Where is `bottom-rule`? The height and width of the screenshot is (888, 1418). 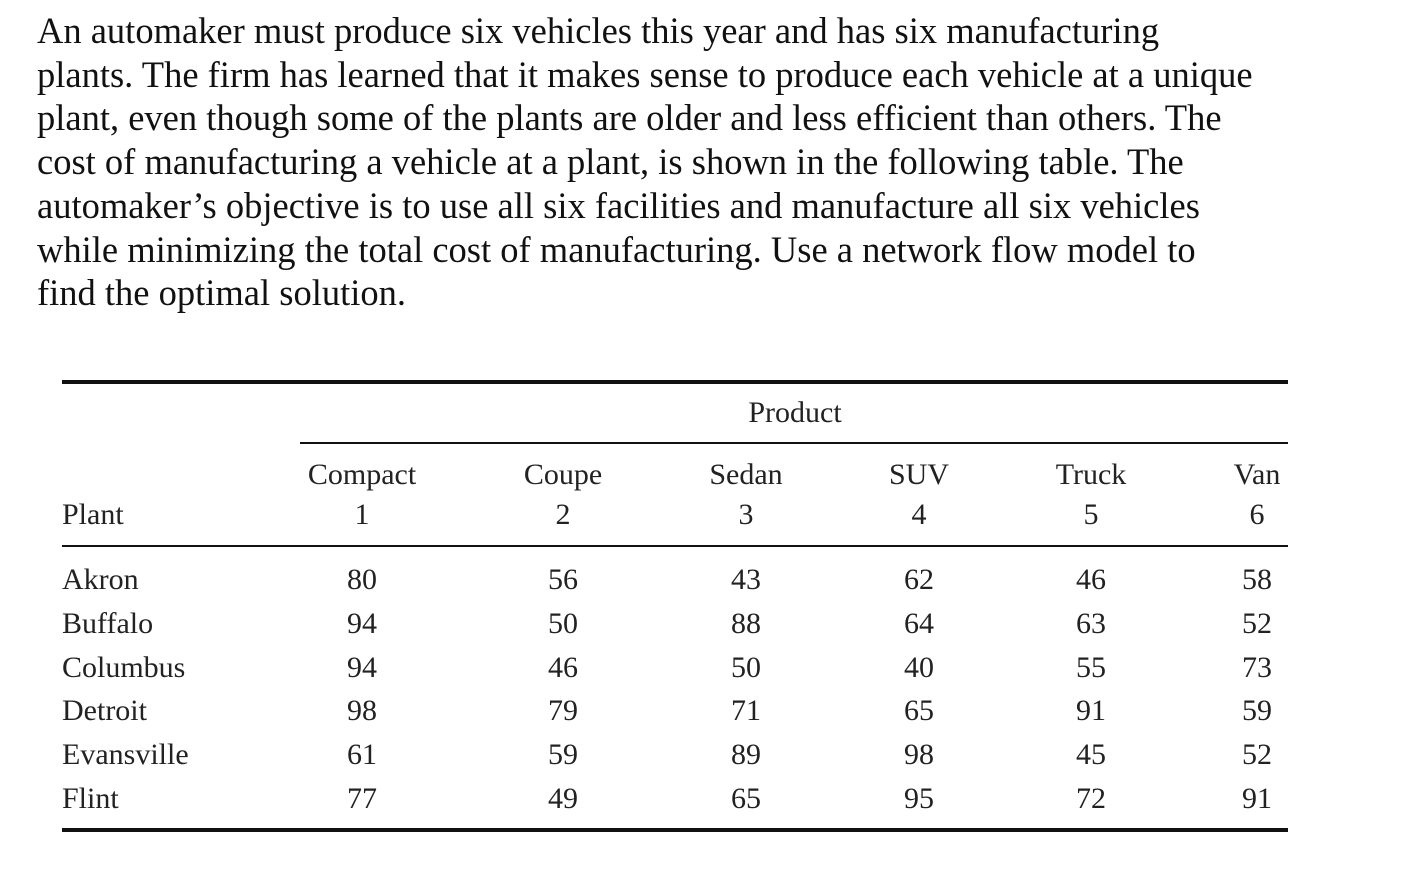
bottom-rule is located at coordinates (675, 830).